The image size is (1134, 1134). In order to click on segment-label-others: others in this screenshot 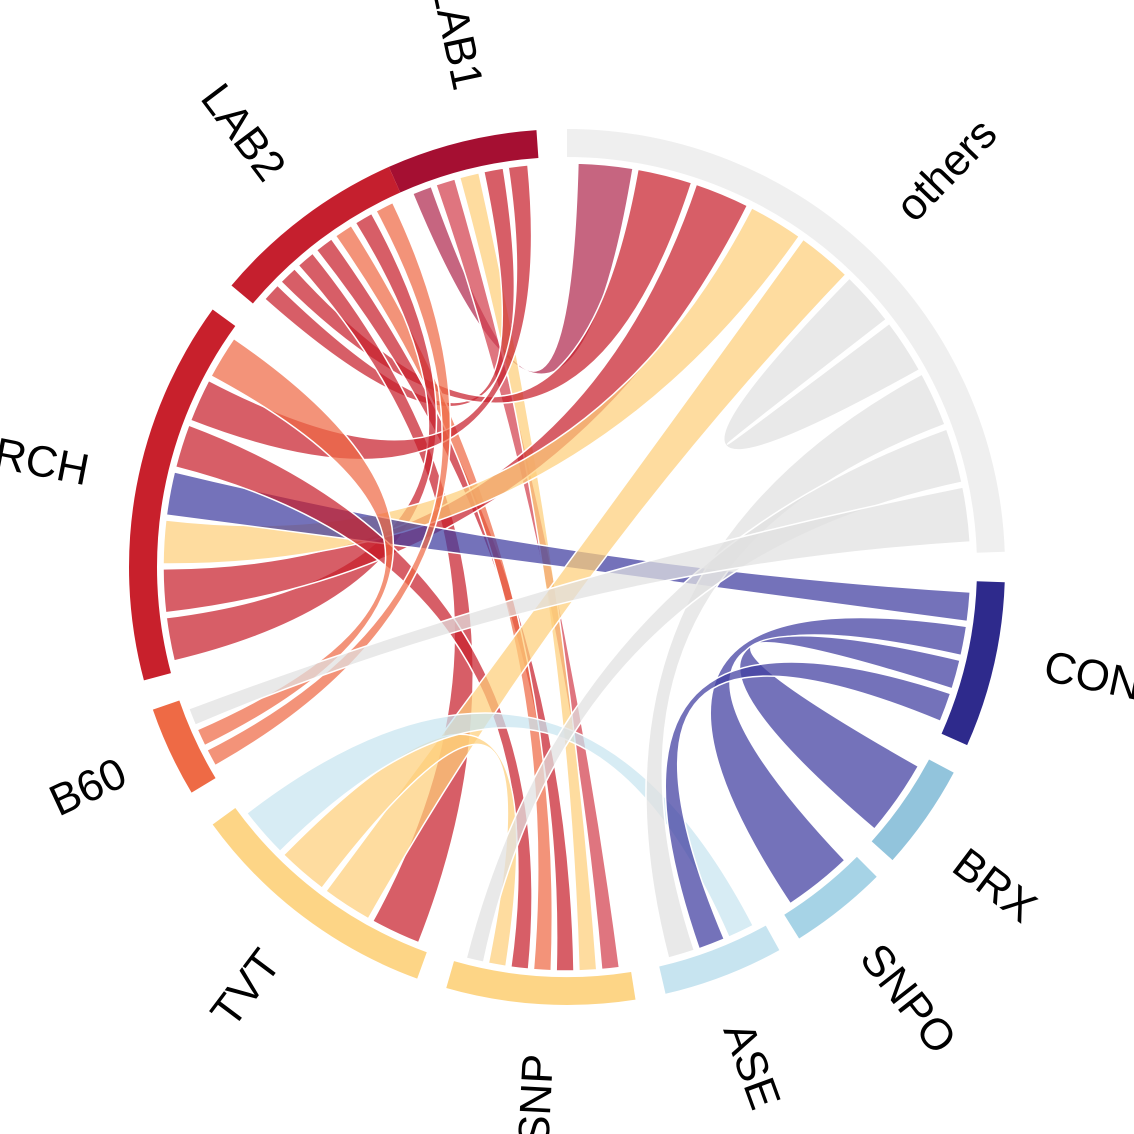, I will do `click(946, 170)`.